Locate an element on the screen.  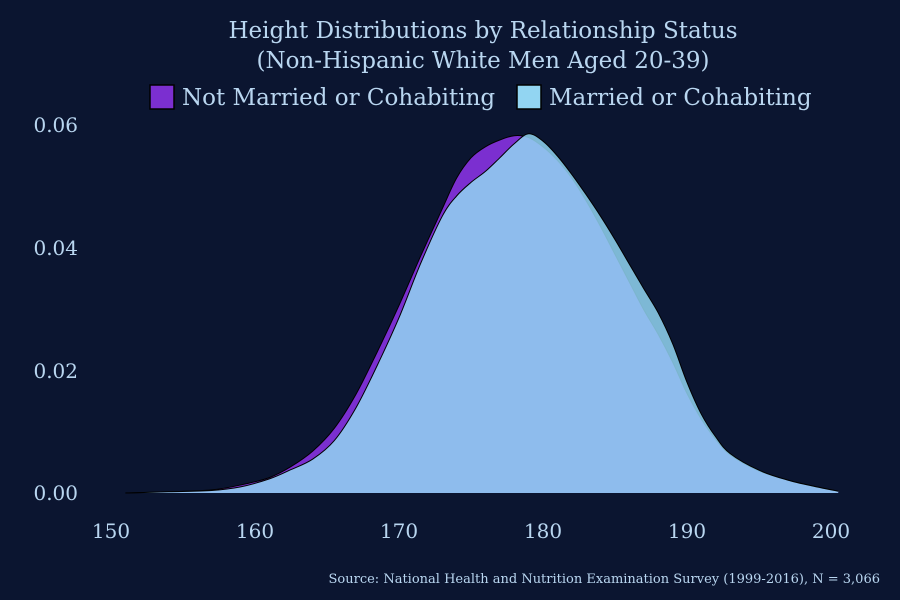
chart-subtitle: (Non-Hispanic White Men Aged 20-39) is located at coordinates (482, 61).